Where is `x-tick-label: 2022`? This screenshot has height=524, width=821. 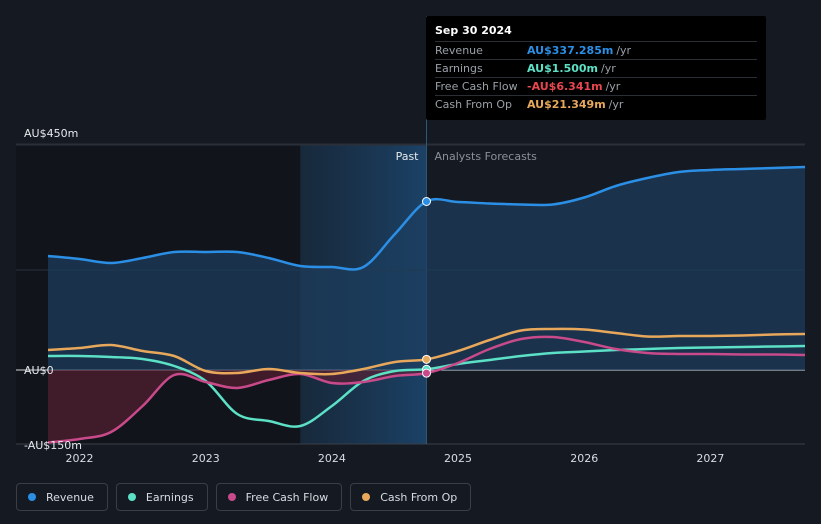
x-tick-label: 2022 is located at coordinates (80, 458).